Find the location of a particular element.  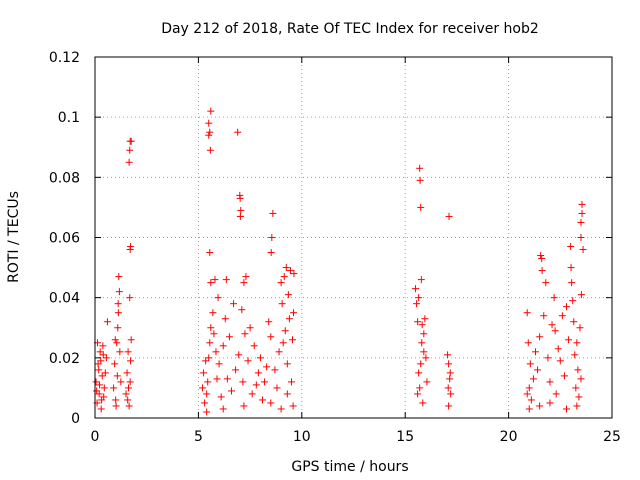

y-tick-label: 0.04 is located at coordinates (64, 299).